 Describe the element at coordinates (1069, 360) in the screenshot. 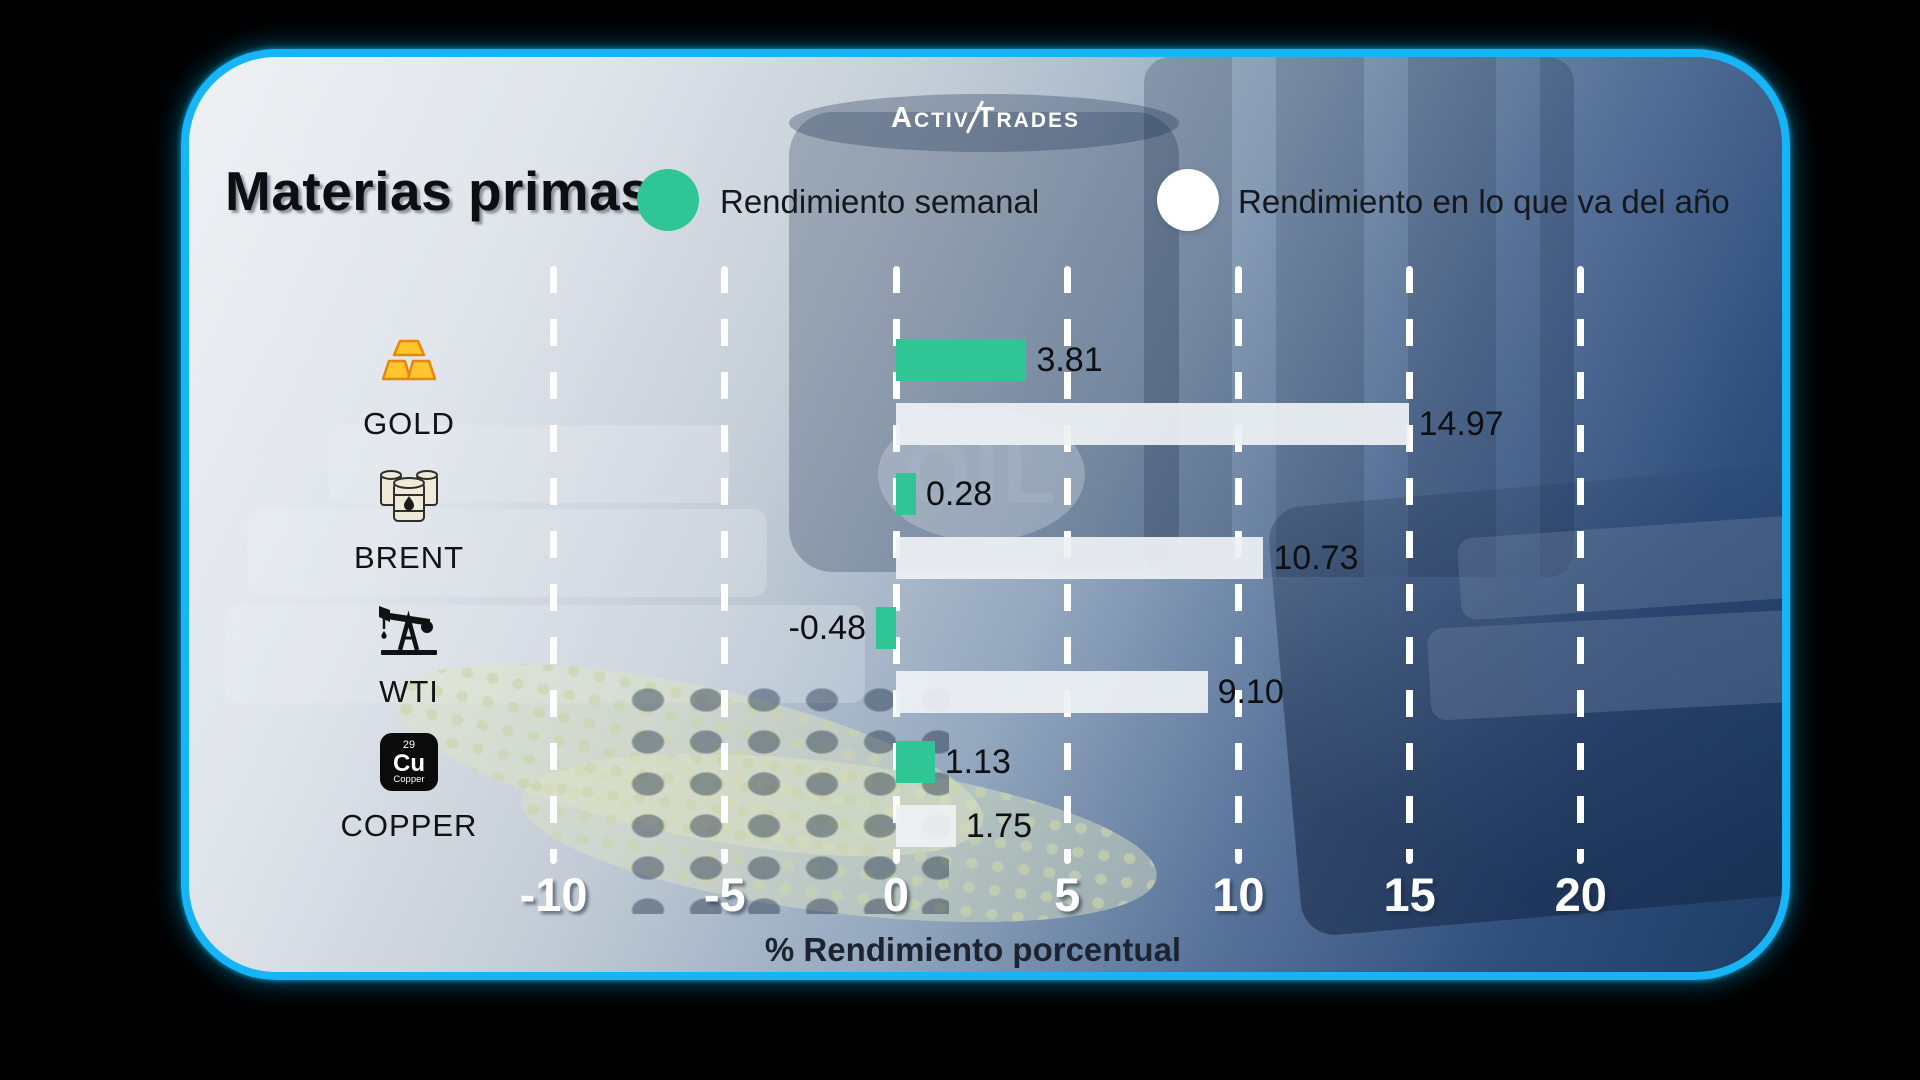

I see `weekly-value-gold: 3.81` at that location.